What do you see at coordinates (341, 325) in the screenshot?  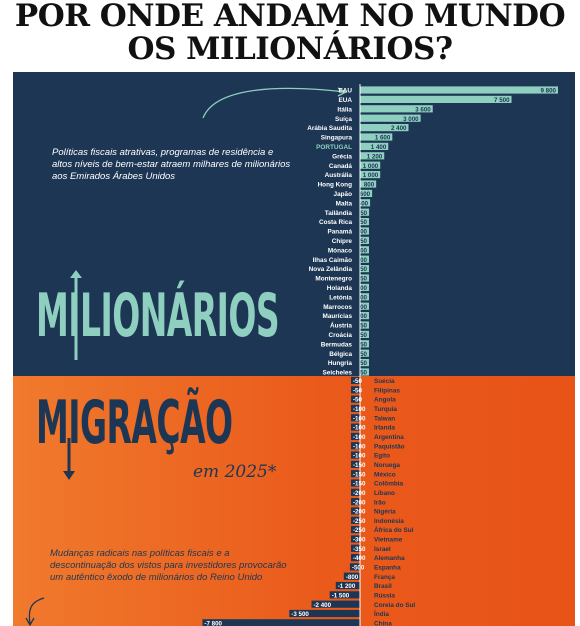 I see `country-label-top: Áustria` at bounding box center [341, 325].